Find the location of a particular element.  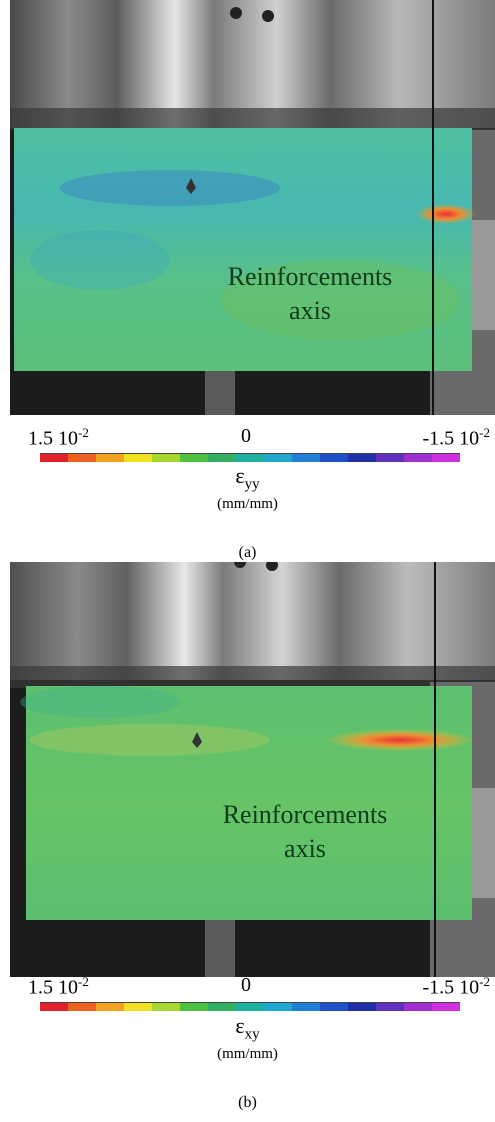

colorbar-a: 1.5 10-2 0 -1.5 10-2 is located at coordinates (259, 443).